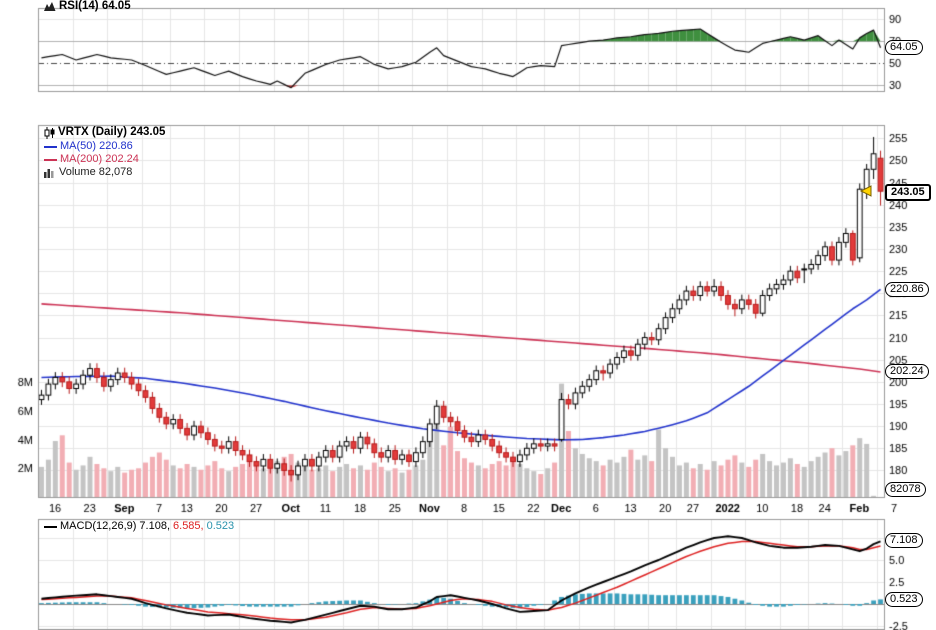 The height and width of the screenshot is (630, 936). I want to click on ma200-legend: MA(200) 202.24, so click(91, 159).